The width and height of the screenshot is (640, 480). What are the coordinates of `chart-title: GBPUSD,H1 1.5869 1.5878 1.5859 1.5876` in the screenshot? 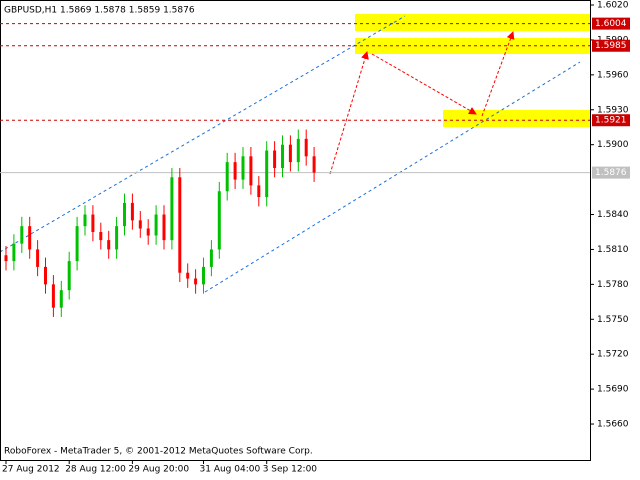 It's located at (99, 11).